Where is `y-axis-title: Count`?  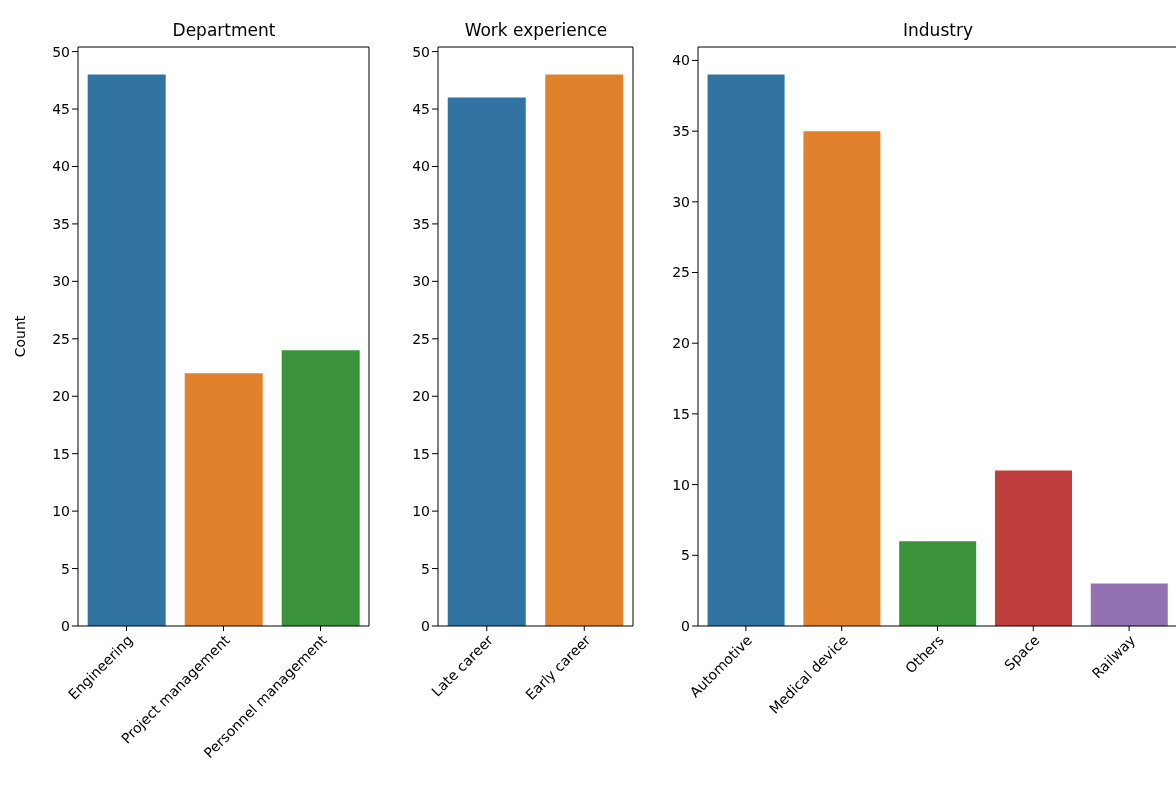 y-axis-title: Count is located at coordinates (19, 336).